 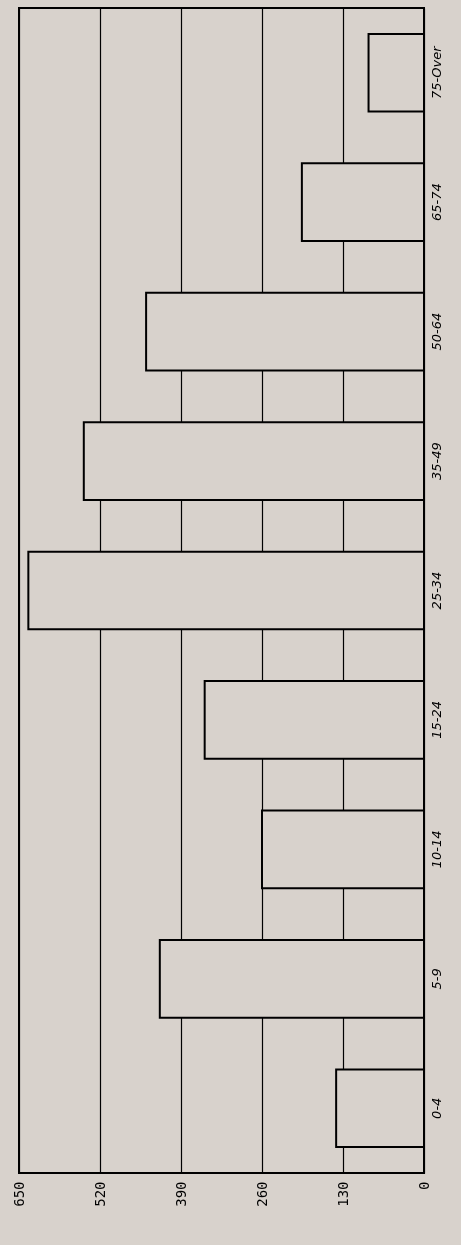 I want to click on x-tick-label: 520, so click(x=99, y=1194).